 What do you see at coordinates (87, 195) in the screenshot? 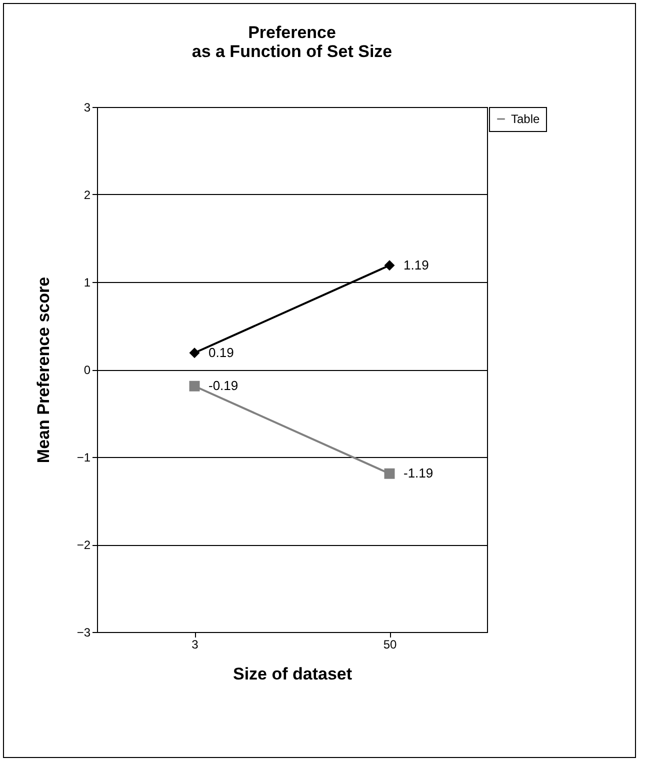
I see `y-tick-label: 2` at bounding box center [87, 195].